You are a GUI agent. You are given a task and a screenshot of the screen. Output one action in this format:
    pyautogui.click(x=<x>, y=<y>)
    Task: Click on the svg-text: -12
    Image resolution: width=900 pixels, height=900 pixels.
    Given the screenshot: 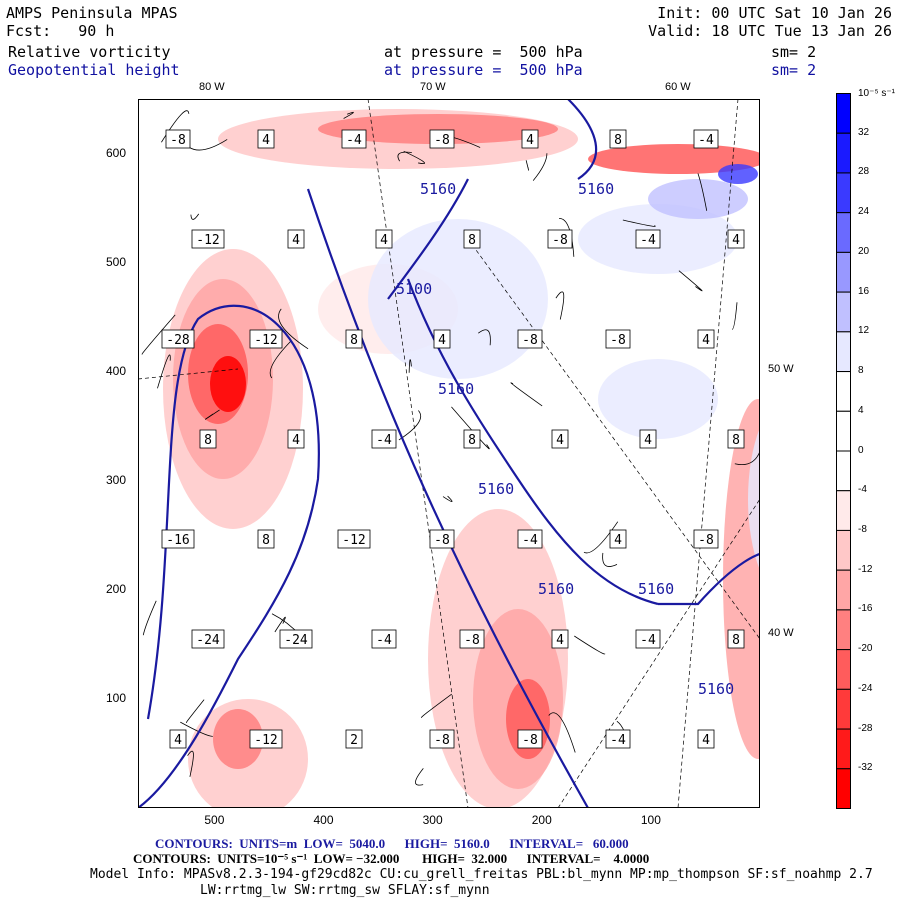 What is the action you would take?
    pyautogui.click(x=265, y=340)
    